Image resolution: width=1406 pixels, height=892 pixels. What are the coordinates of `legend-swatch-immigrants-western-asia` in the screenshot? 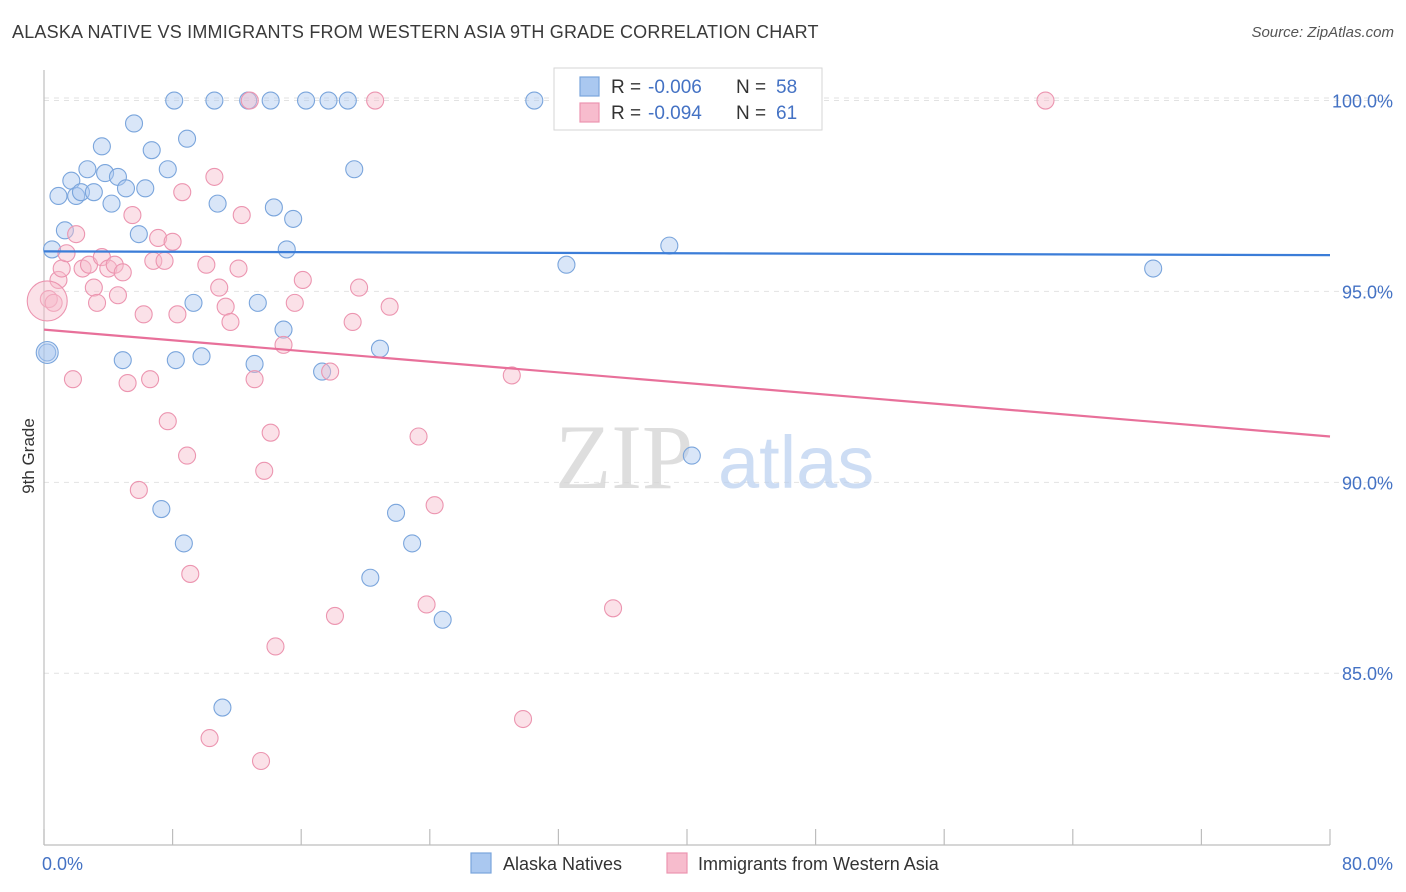 It's located at (677, 863).